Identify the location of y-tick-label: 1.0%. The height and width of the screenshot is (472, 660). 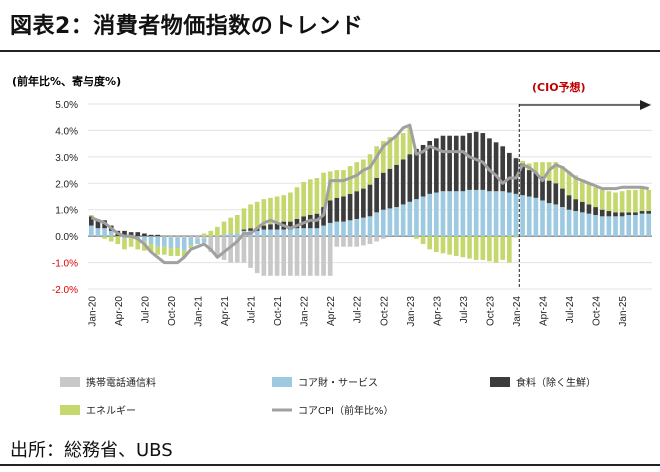
(66, 211).